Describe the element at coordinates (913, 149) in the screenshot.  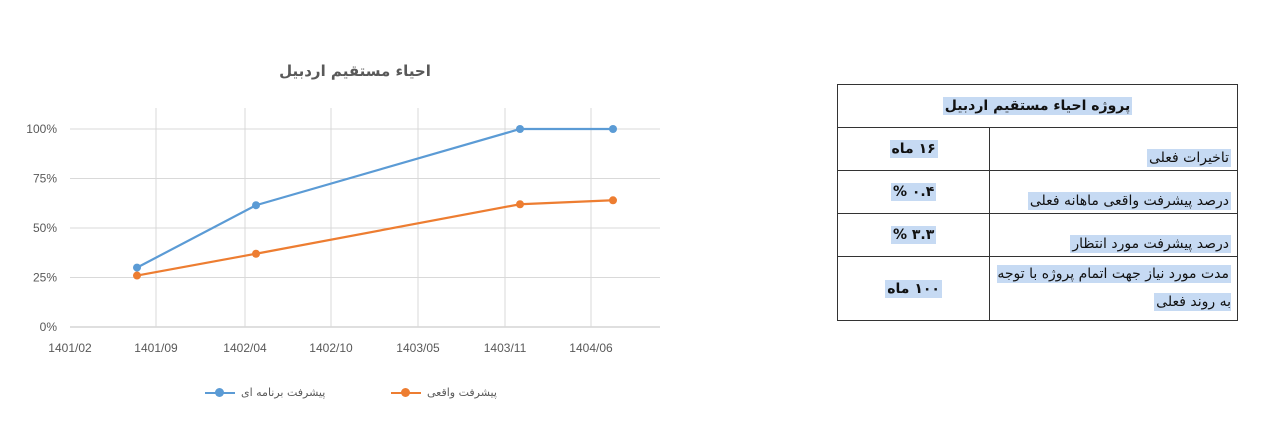
I see `row-value: ۱۶ ماه` at that location.